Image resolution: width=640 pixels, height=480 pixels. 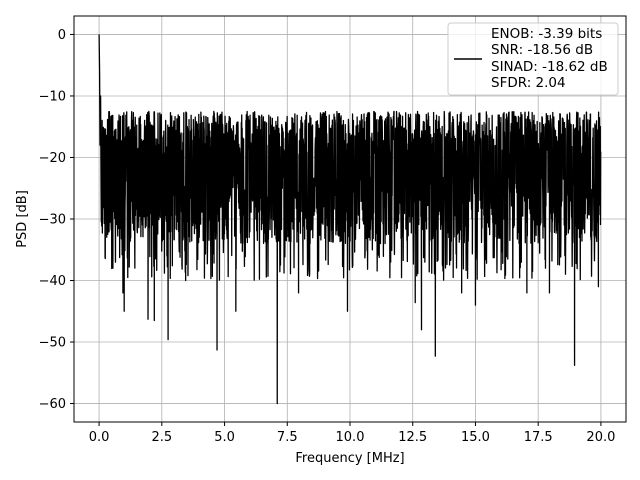 I want to click on x-axis-label: Frequency [MHz], so click(x=349, y=458).